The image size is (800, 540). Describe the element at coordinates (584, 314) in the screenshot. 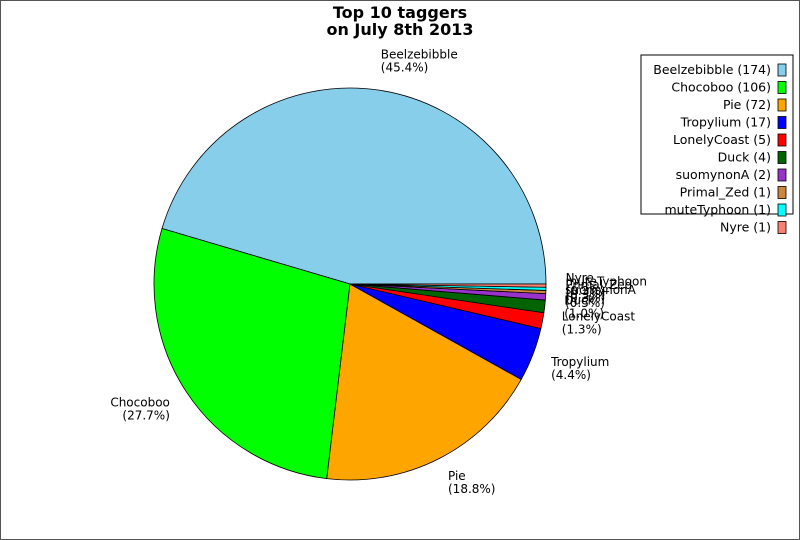

I see `slice-percent-duck: (1.0%)` at that location.